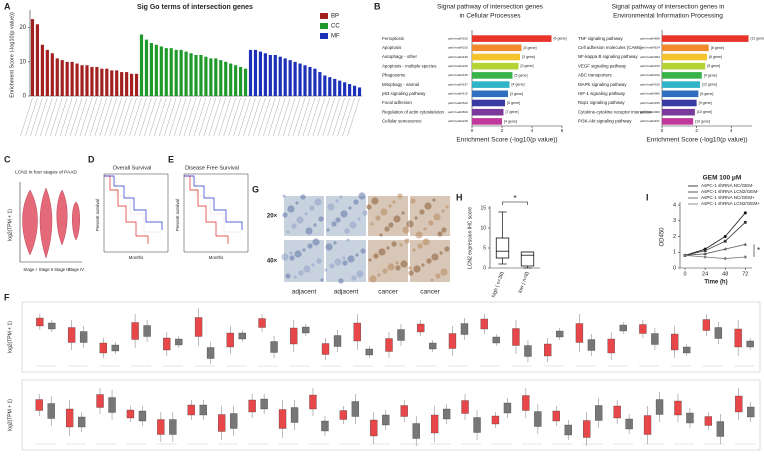 Image resolution: width=764 pixels, height=456 pixels. I want to click on panel-label: A, so click(7, 6).